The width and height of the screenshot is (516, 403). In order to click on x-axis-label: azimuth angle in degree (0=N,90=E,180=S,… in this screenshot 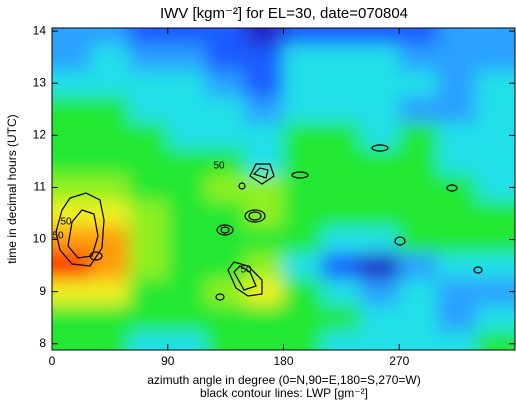, I will do `click(284, 380)`.